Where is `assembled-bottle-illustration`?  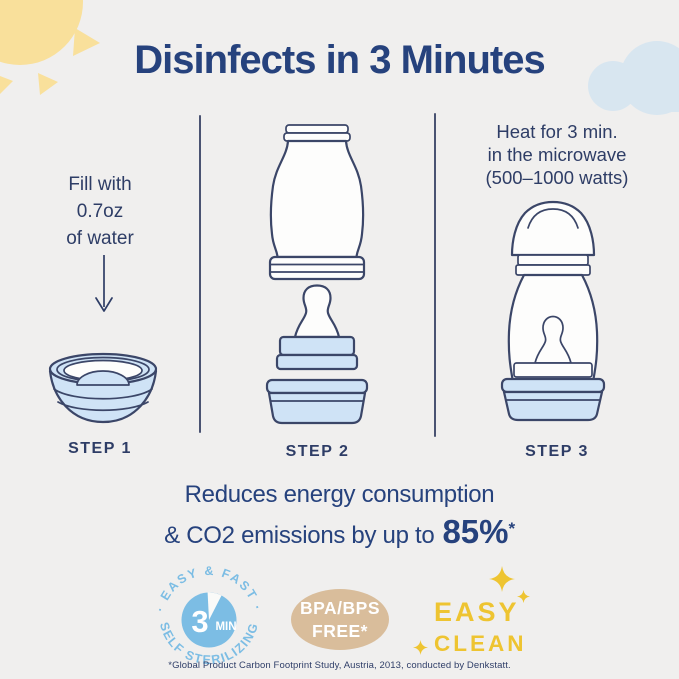
assembled-bottle-illustration is located at coordinates (553, 311).